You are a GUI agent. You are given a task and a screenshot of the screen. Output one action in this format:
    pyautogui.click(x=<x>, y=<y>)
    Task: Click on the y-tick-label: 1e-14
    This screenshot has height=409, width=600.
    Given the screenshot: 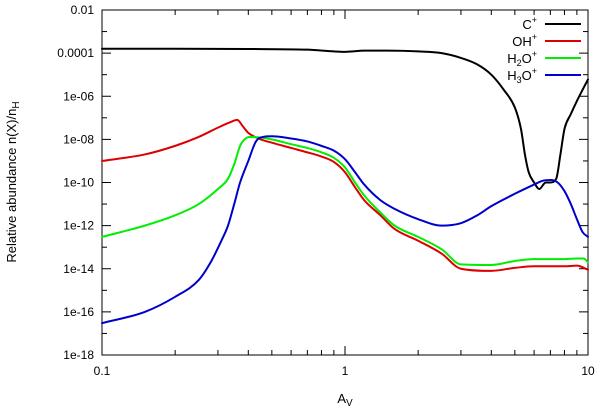 What is the action you would take?
    pyautogui.click(x=78, y=269)
    